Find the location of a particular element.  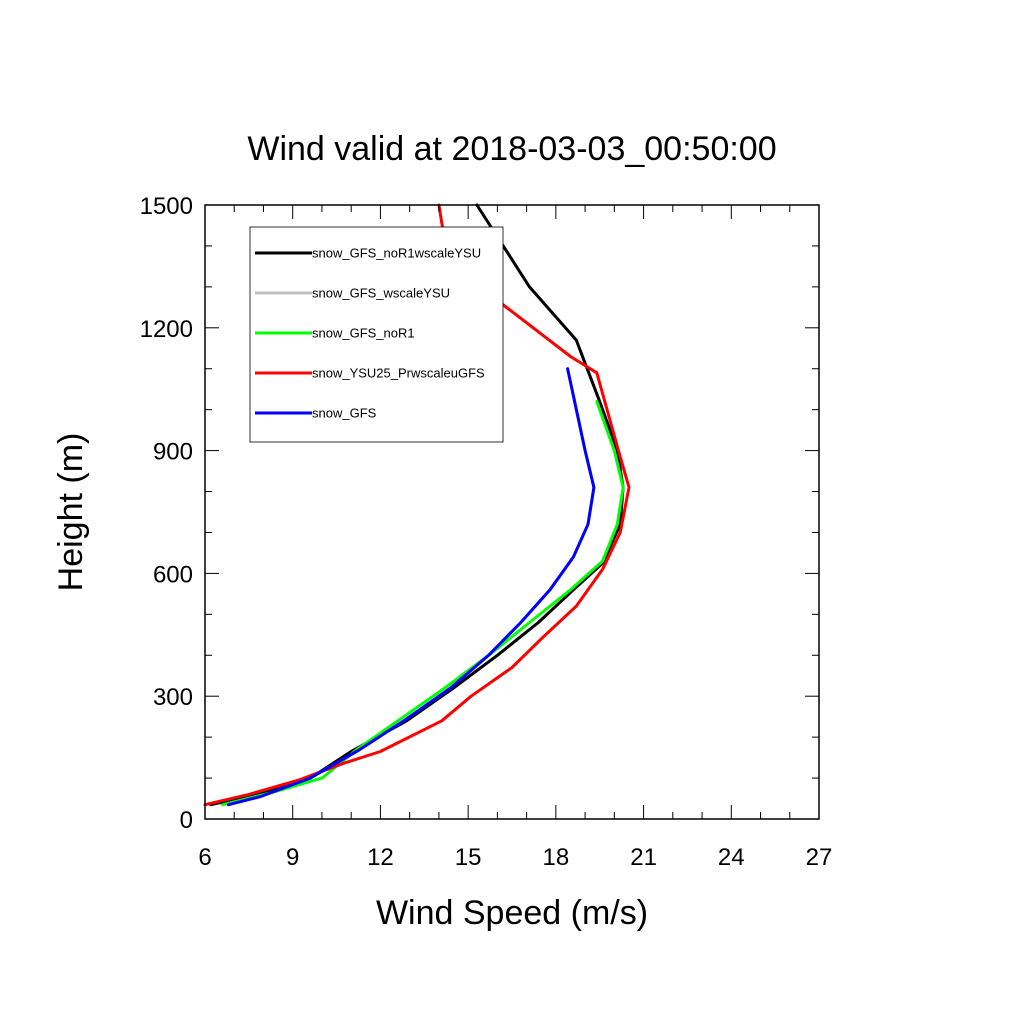

y-tick-label: 900 is located at coordinates (173, 452).